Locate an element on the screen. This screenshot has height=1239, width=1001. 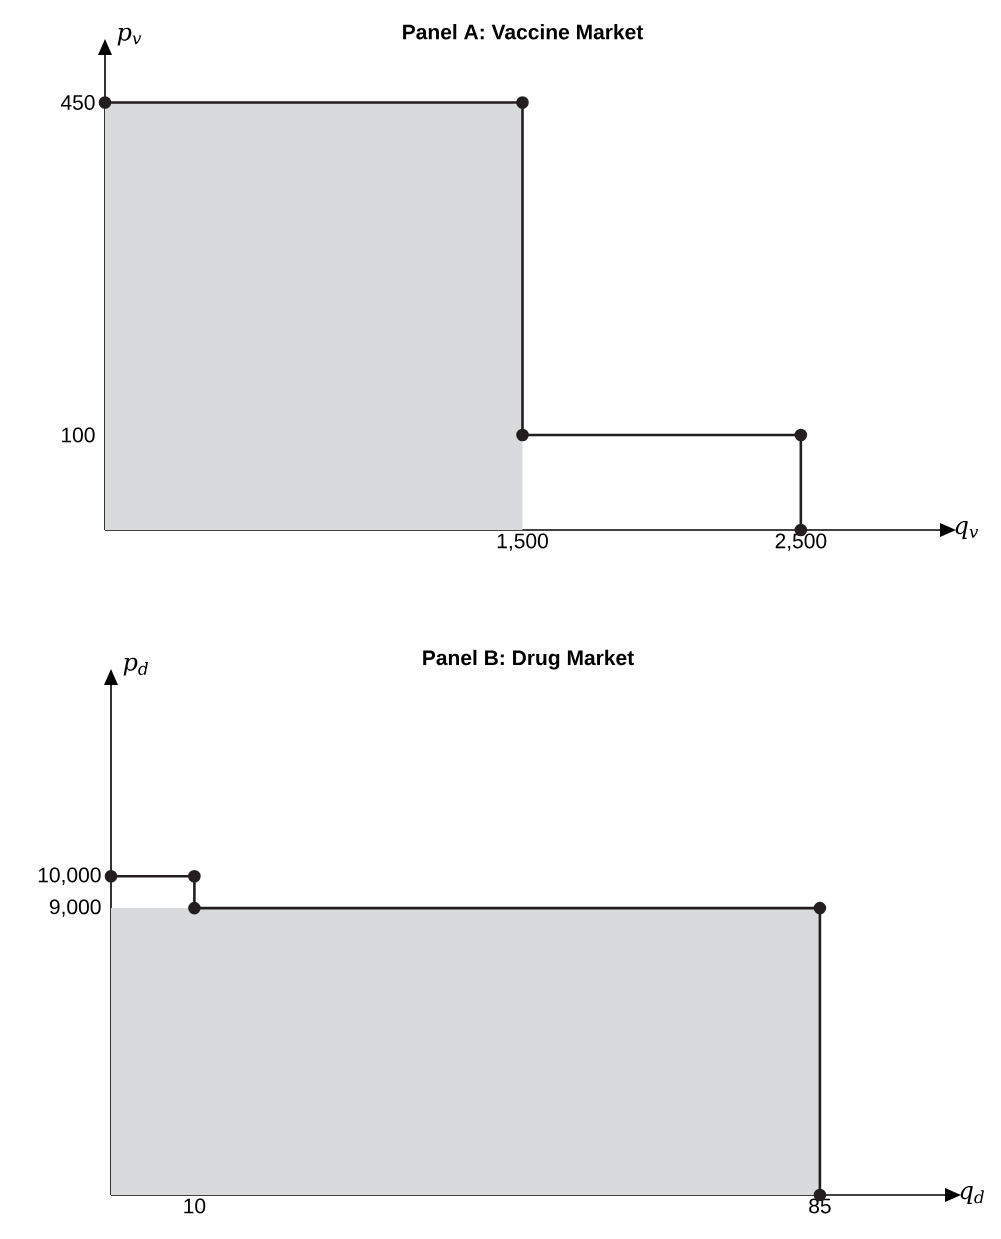
y-axis-title: p$_{d}$ is located at coordinates (135, 666).